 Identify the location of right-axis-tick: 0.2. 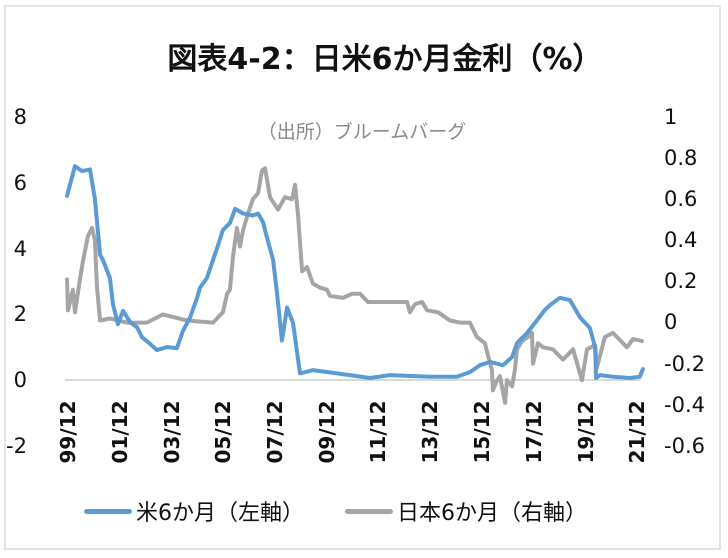
(681, 281).